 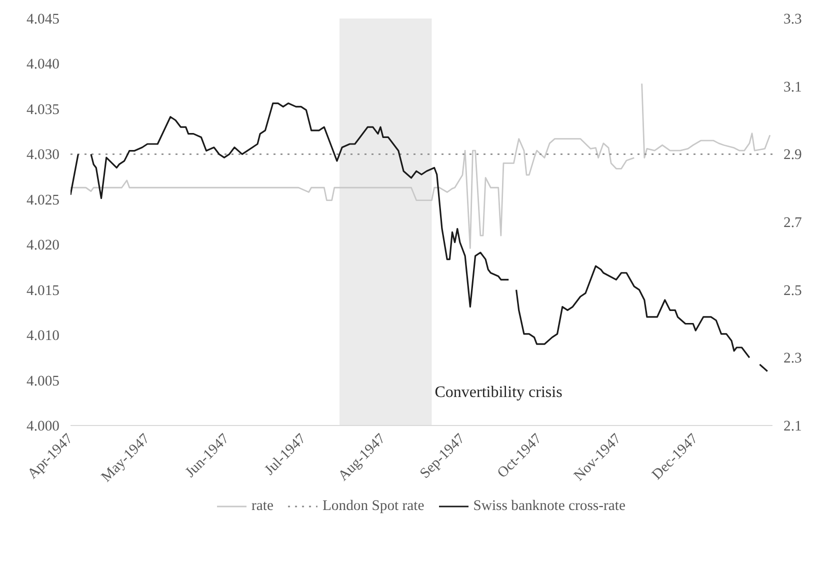 What do you see at coordinates (263, 506) in the screenshot?
I see `legend-label: rate` at bounding box center [263, 506].